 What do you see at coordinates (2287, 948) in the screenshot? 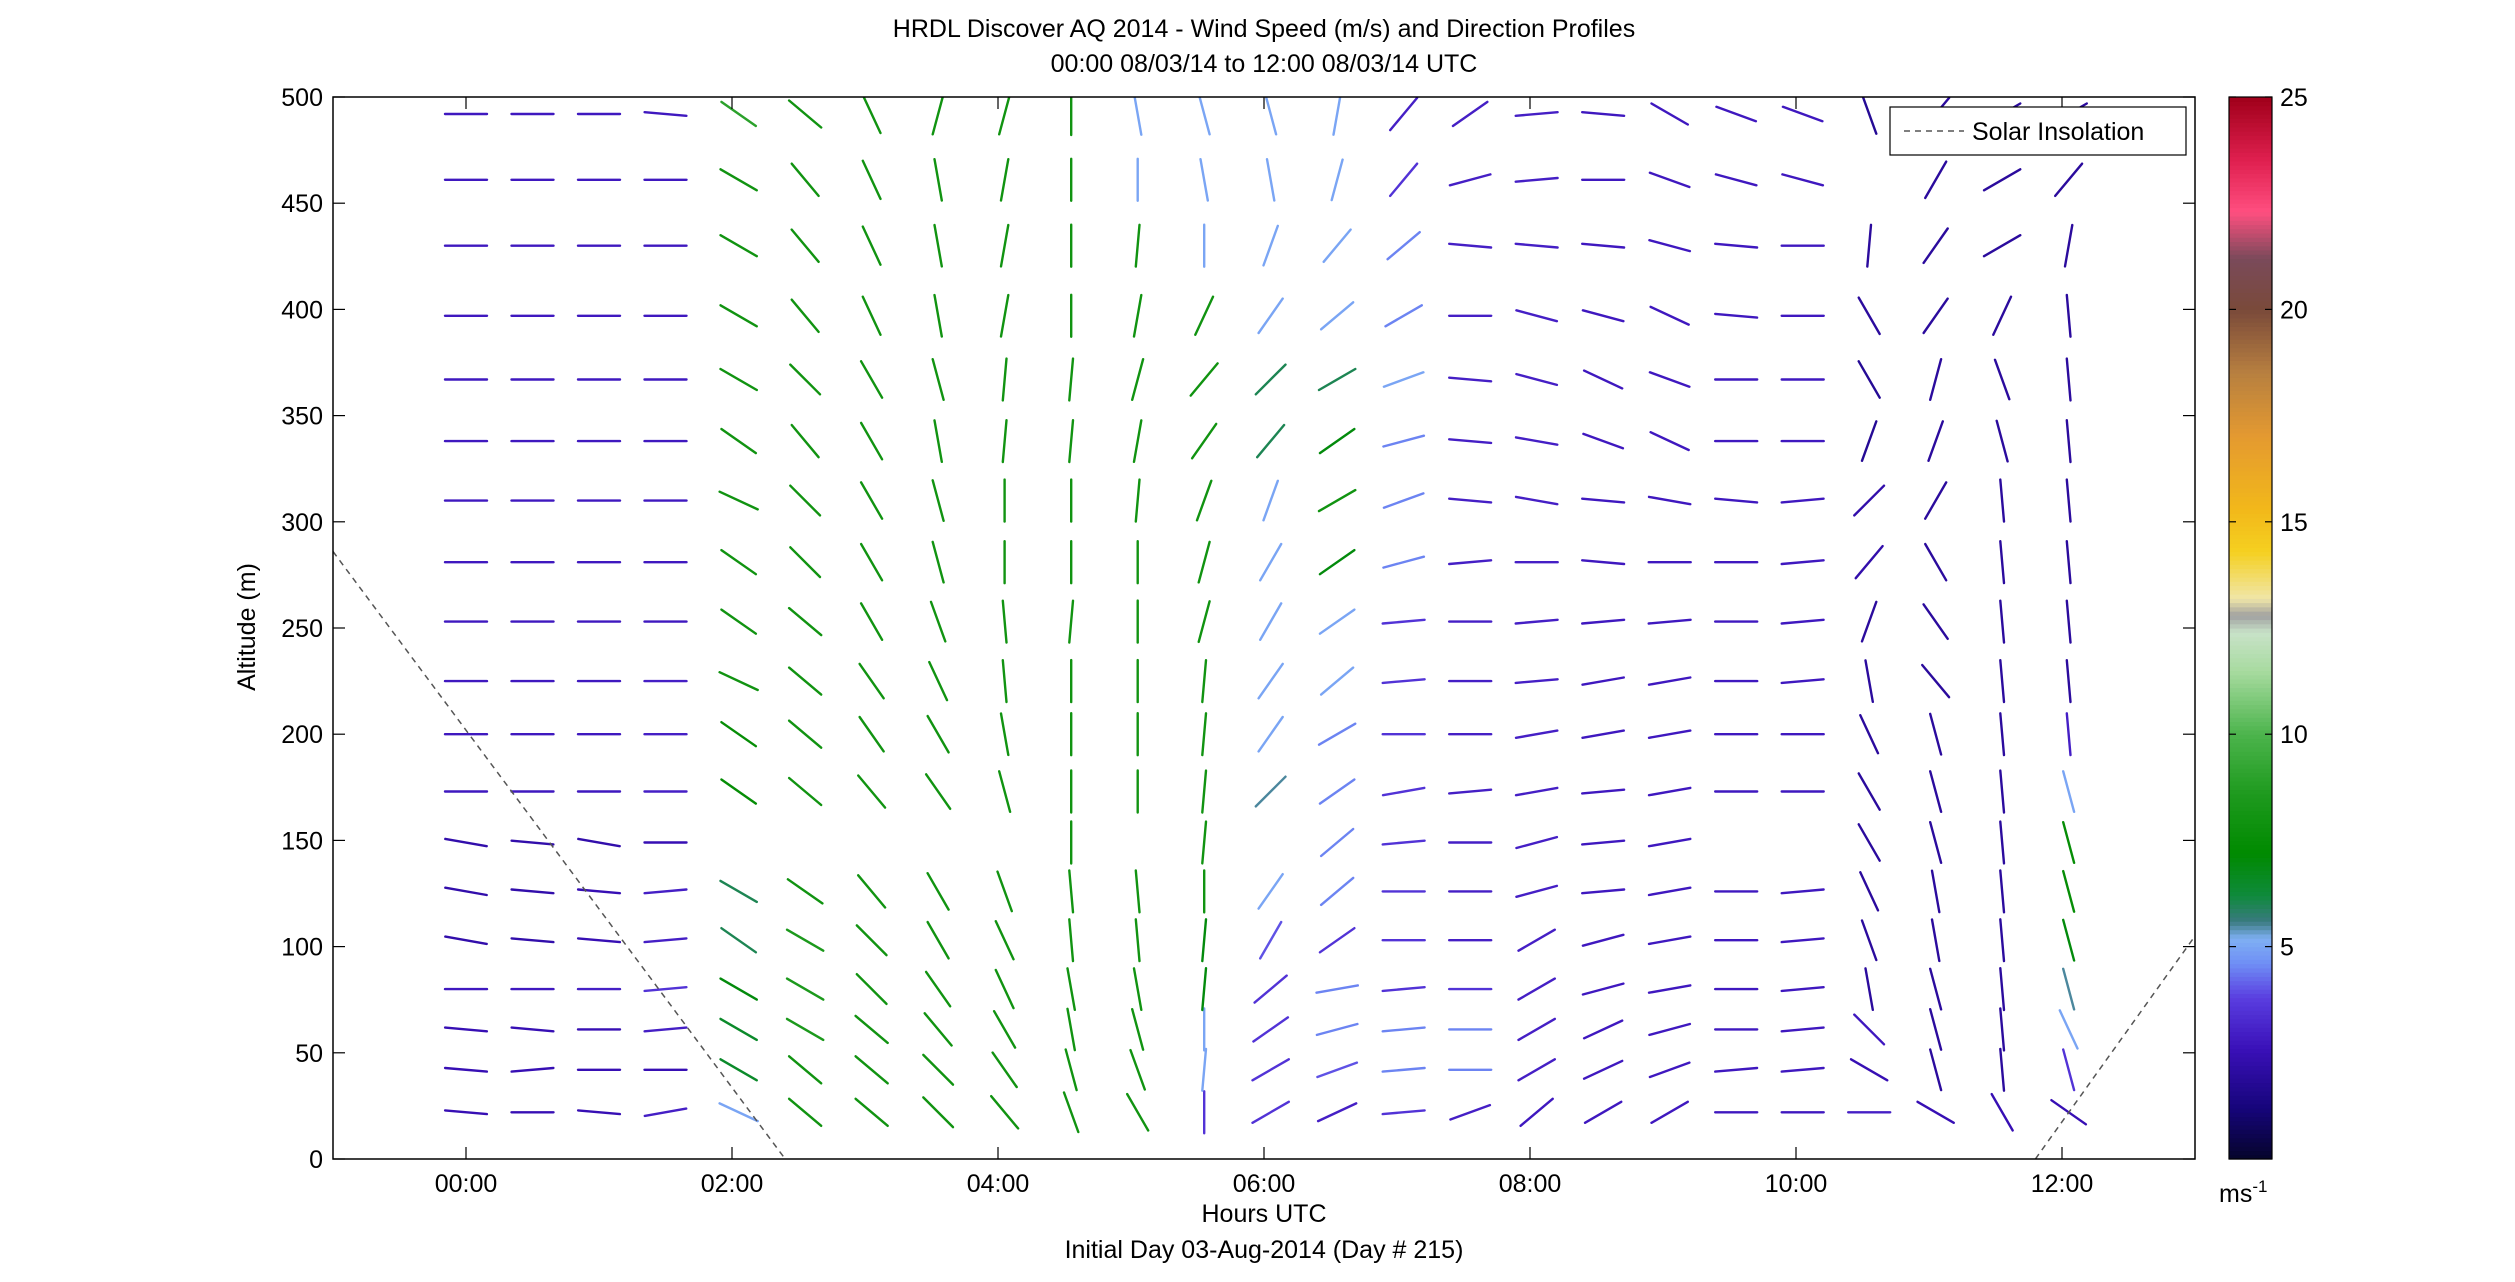
I see `colorbar-tick-label: 5` at bounding box center [2287, 948].